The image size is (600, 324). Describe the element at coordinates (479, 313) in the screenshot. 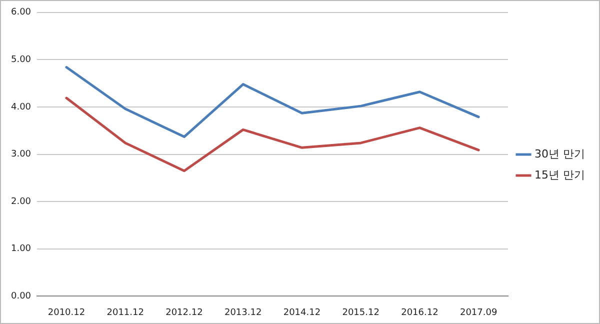

I see `x-tick-label: 2017.09` at that location.